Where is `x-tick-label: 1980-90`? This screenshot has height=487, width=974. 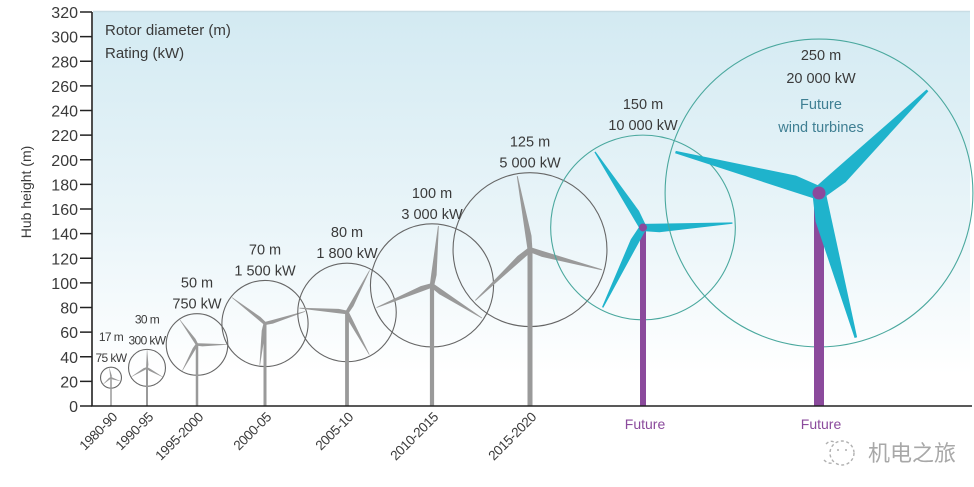
x-tick-label: 1980-90 is located at coordinates (98, 432).